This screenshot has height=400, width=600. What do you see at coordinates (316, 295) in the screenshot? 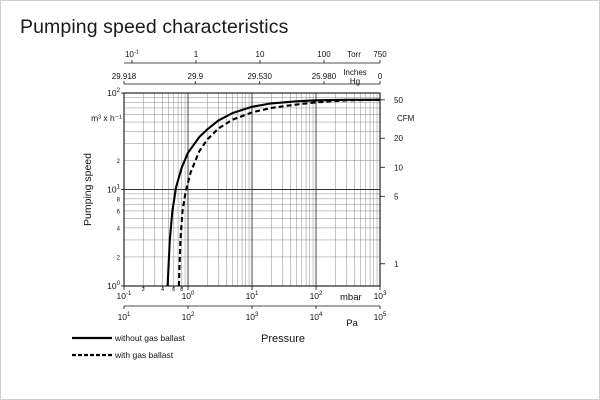
I see `mbar-tick-label: 10²` at bounding box center [316, 295].